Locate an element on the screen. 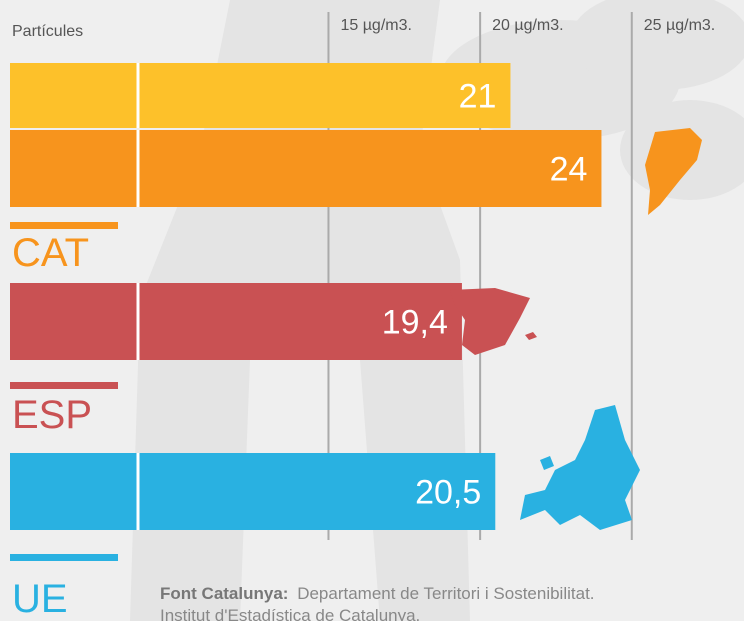  value-label: 24 is located at coordinates (569, 170).